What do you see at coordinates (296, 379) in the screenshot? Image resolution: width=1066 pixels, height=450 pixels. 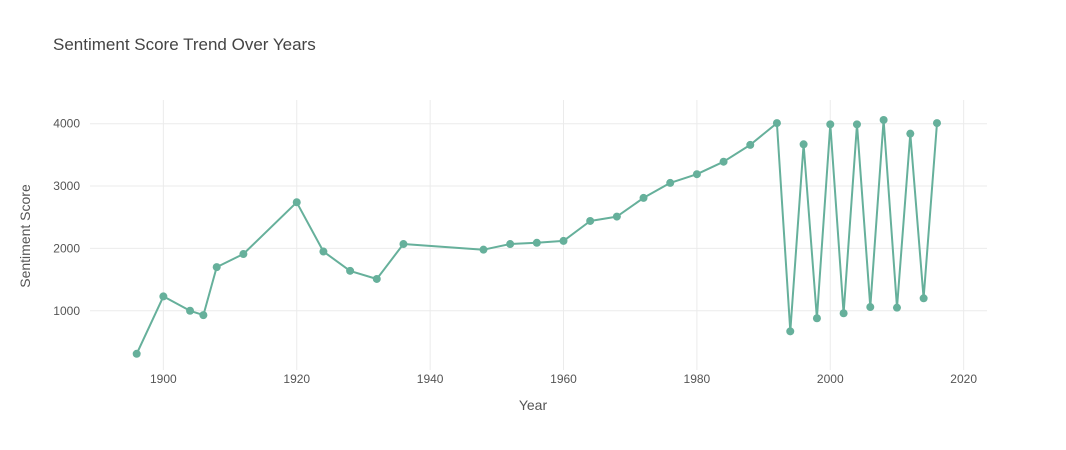 I see `x-tick-label: 1920` at bounding box center [296, 379].